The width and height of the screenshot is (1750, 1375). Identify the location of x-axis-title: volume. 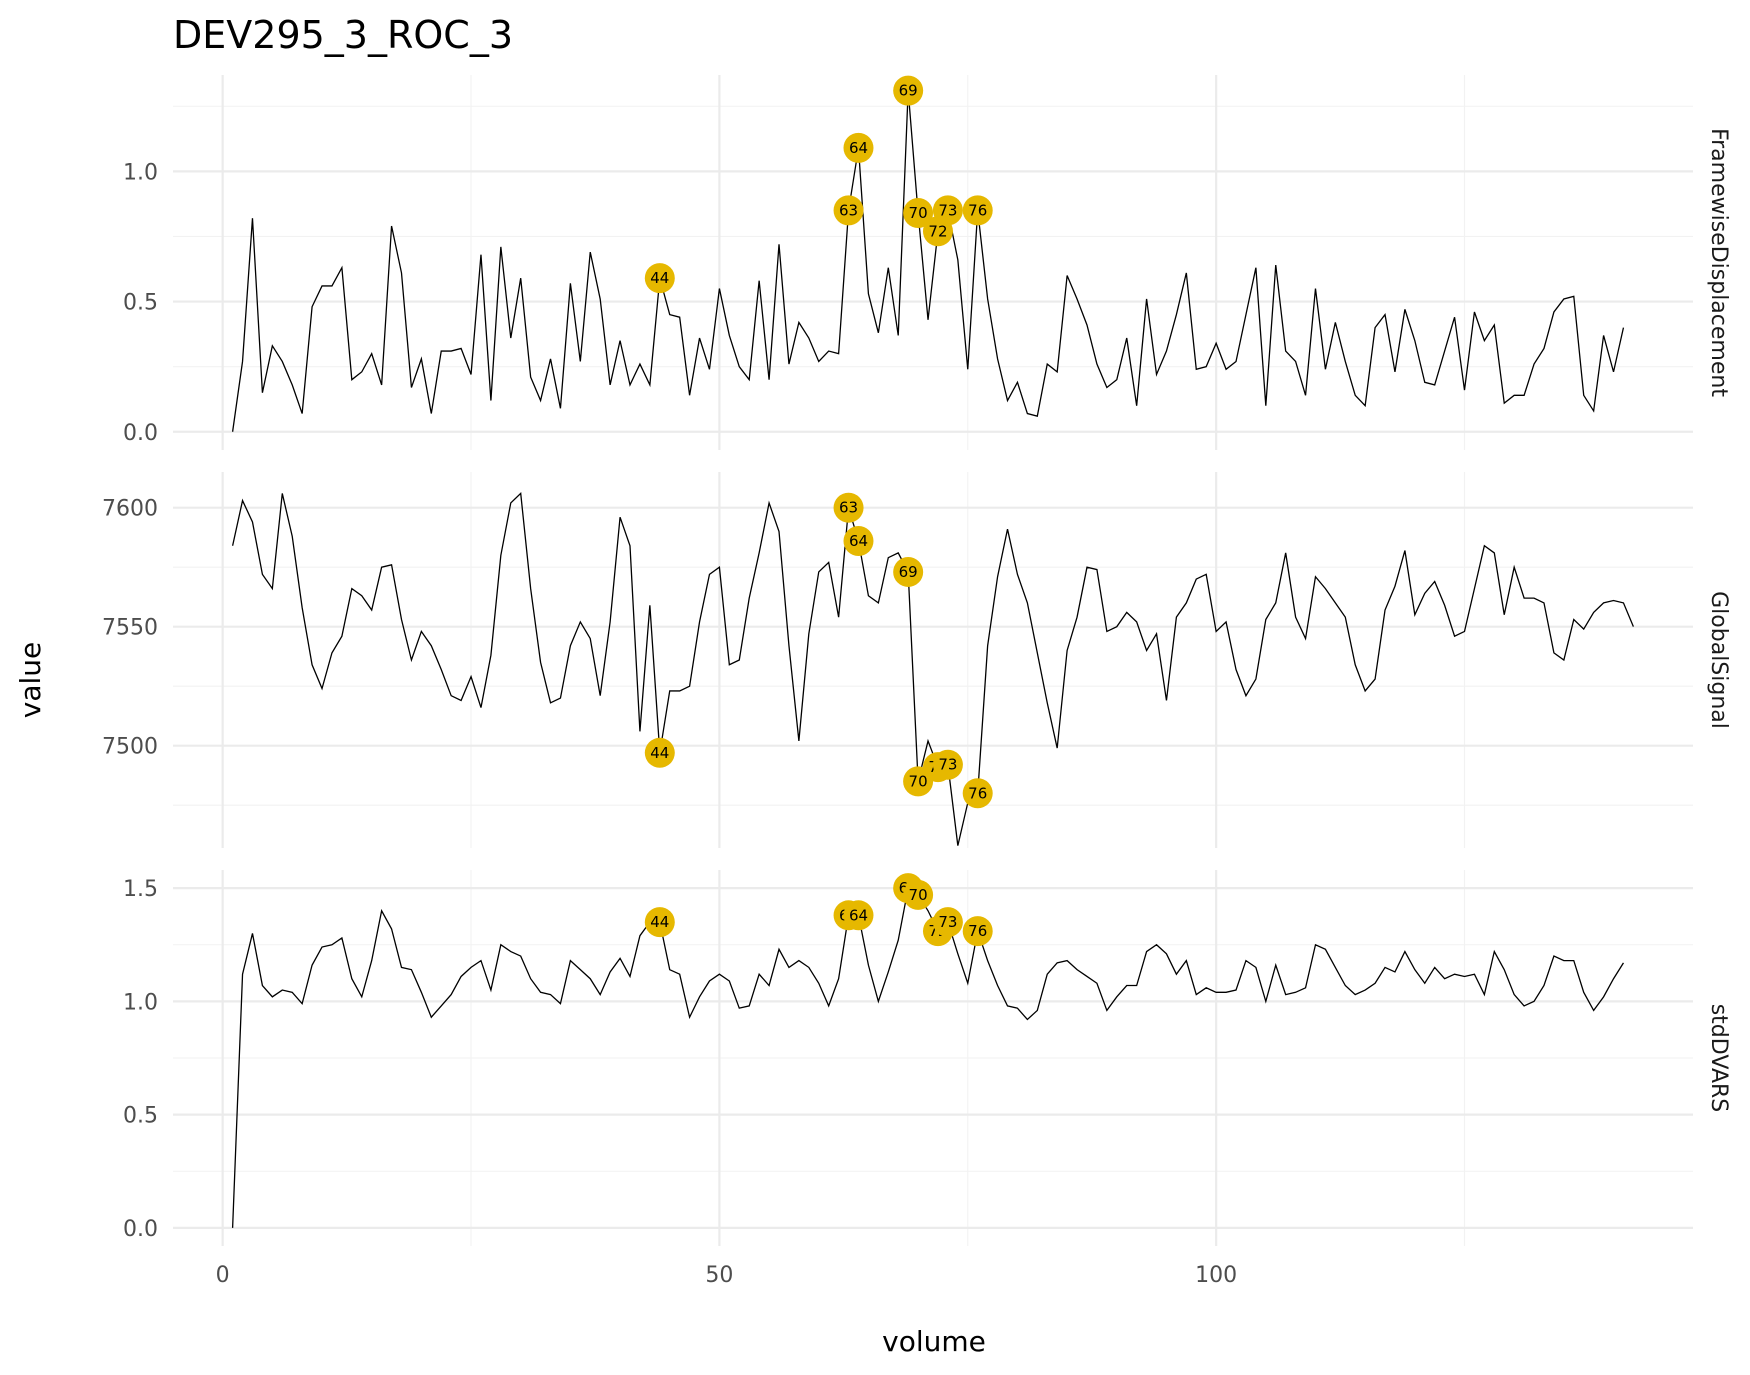
(934, 1341).